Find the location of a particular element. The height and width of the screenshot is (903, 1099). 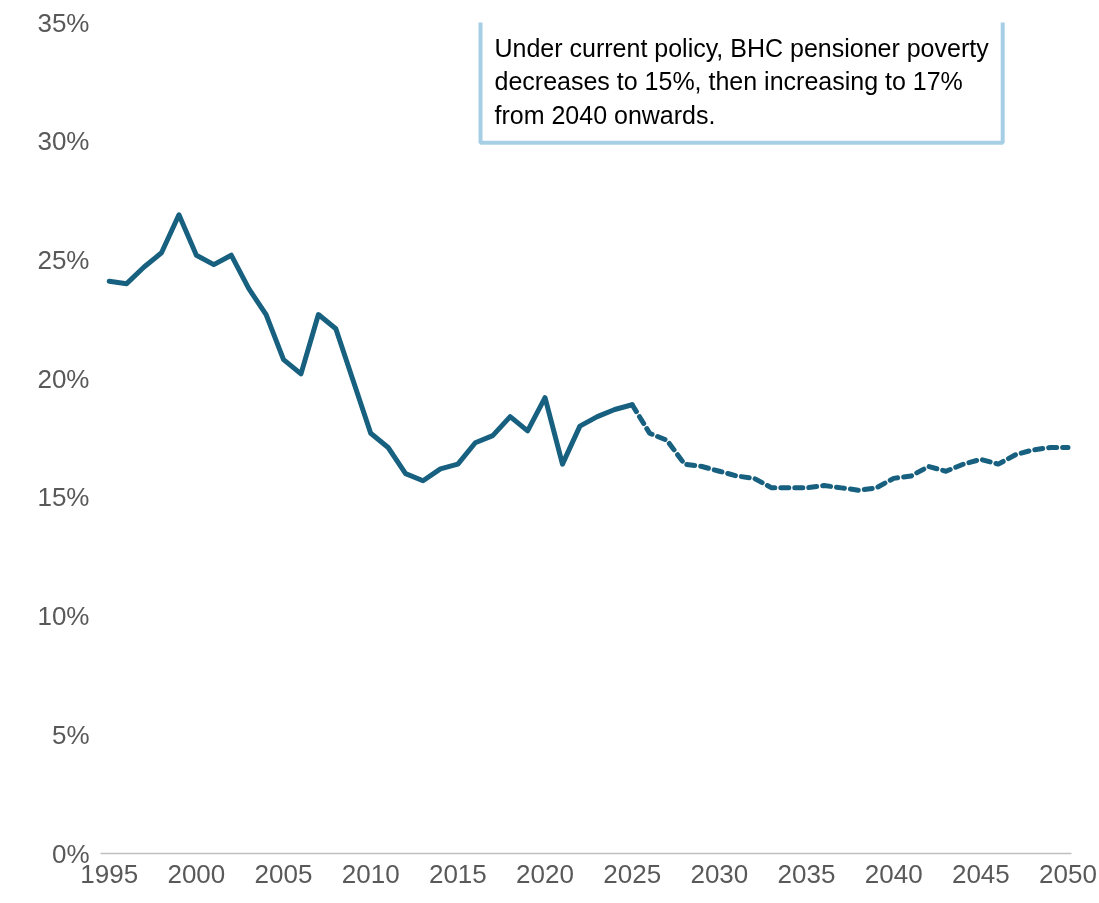

y-tick-label: 20% is located at coordinates (63, 378).